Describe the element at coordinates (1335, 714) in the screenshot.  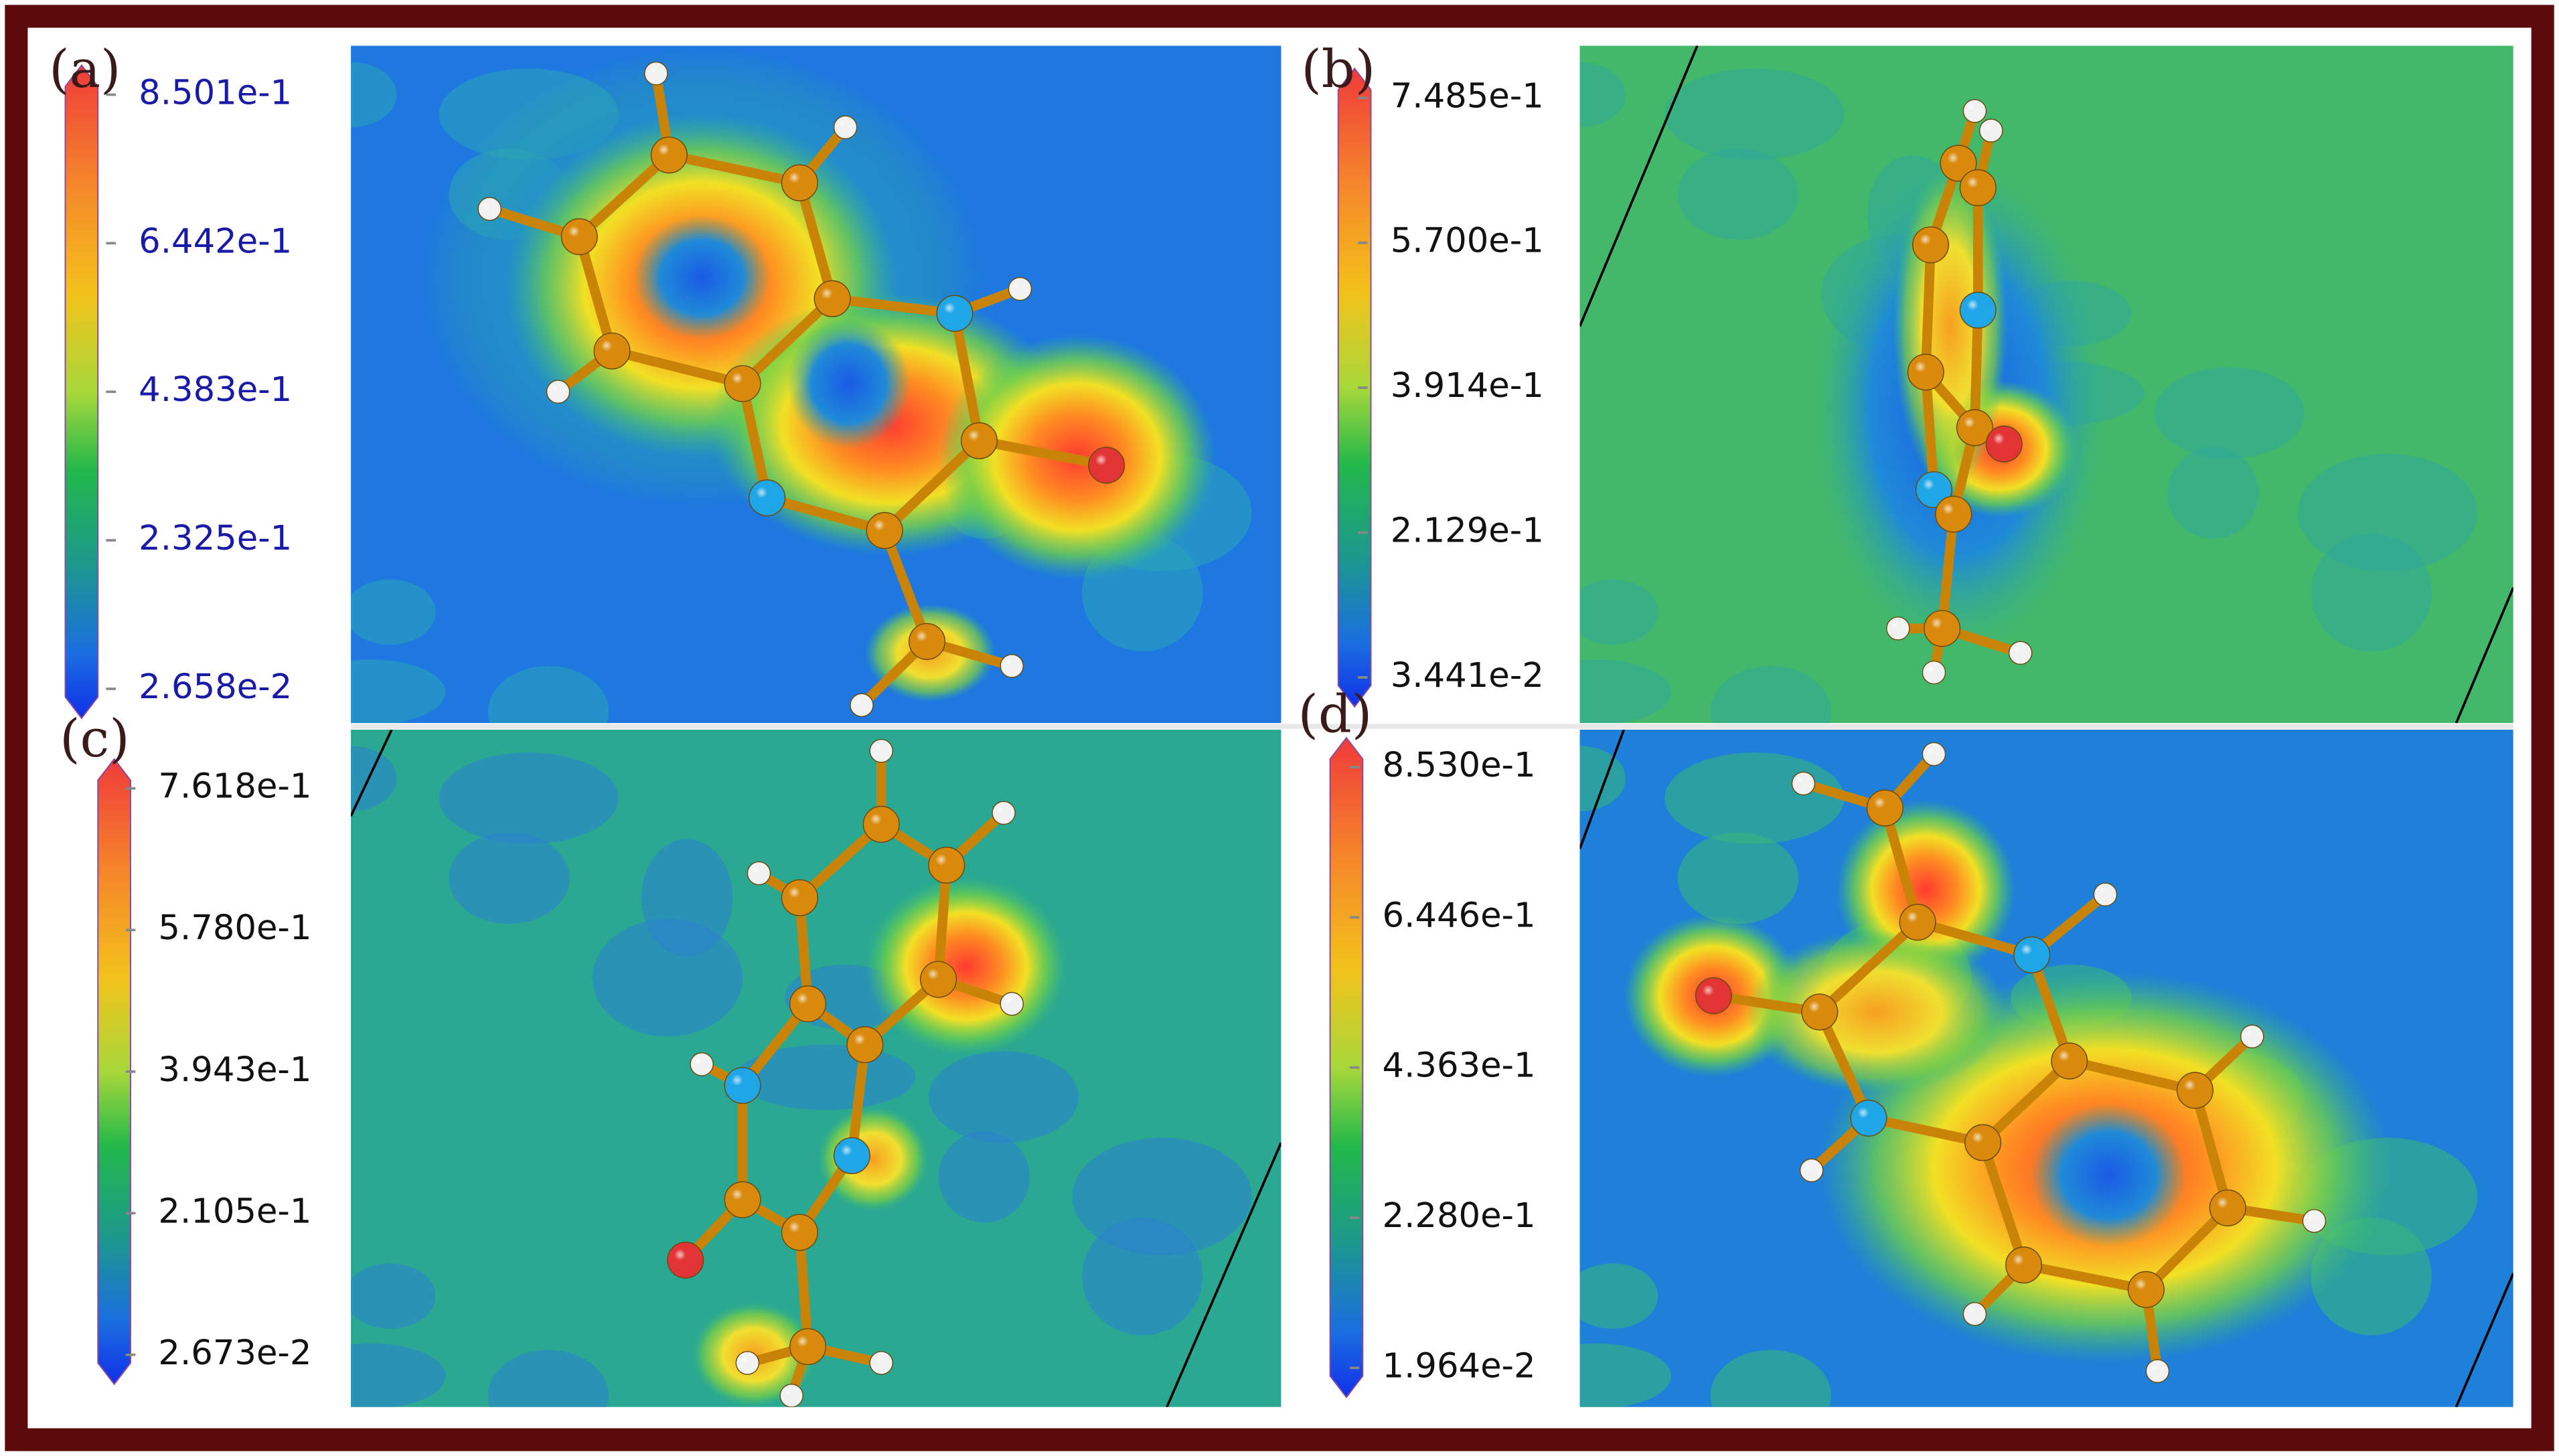
I see `panel-label: (d)` at that location.